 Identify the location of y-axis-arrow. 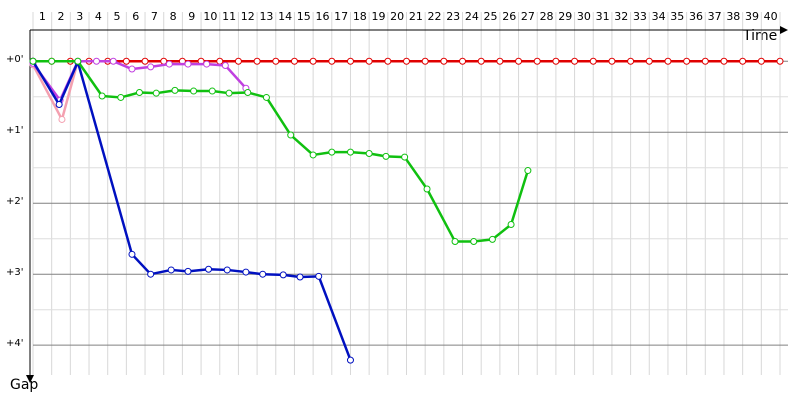
(30, 379).